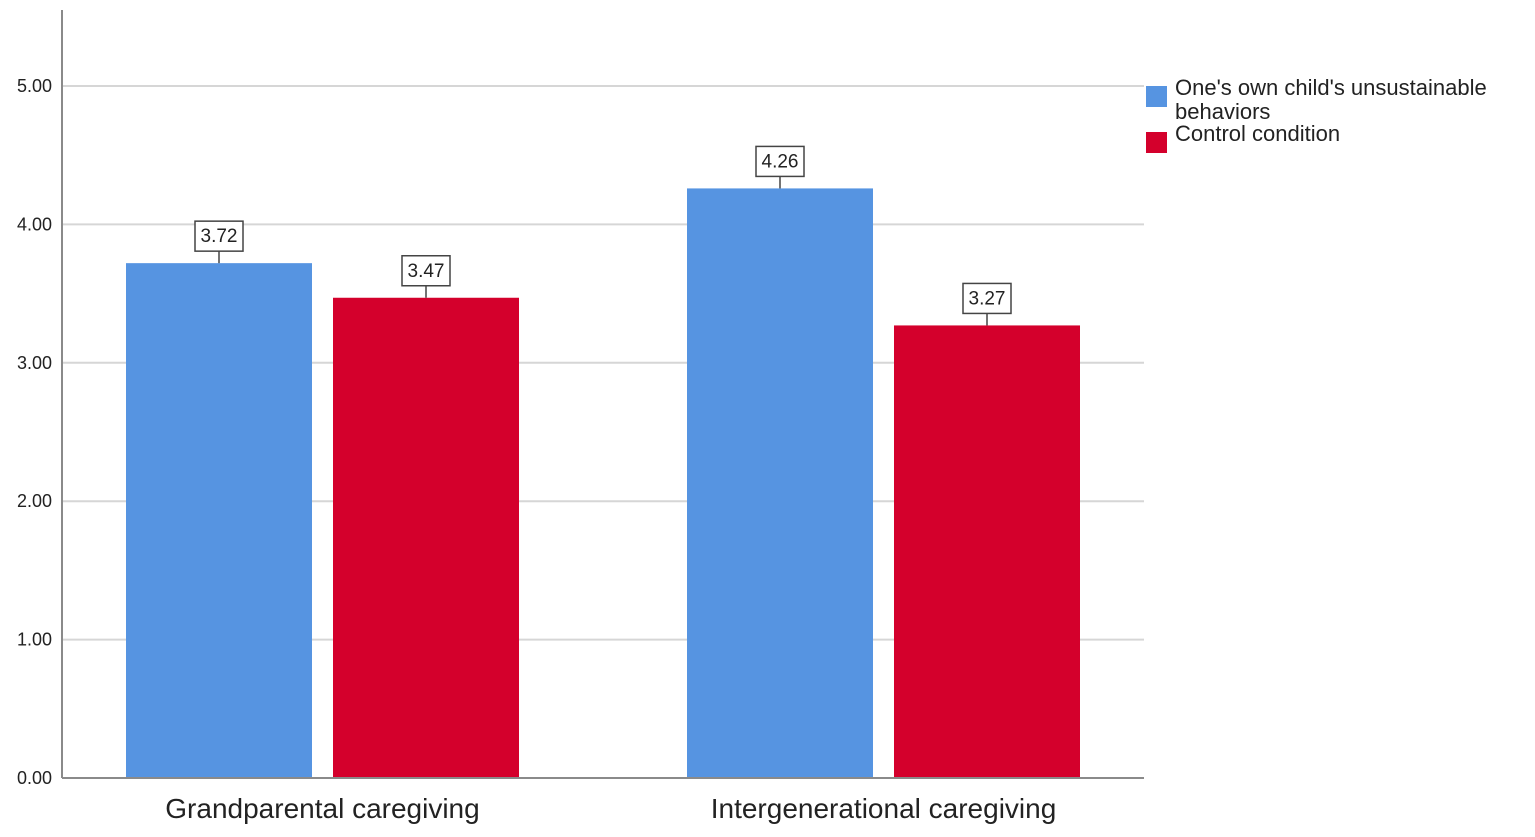 This screenshot has height=837, width=1535. I want to click on data-labels: 3.72 3.47 4.26 3.27, so click(603, 235).